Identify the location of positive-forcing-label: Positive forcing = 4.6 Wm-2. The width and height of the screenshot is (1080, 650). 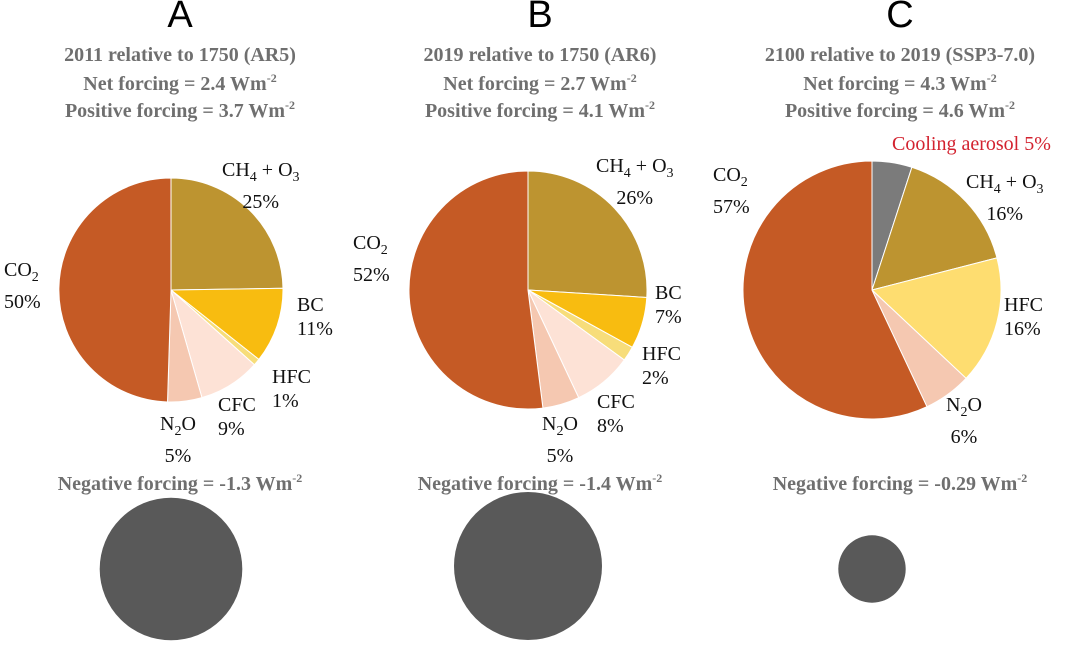
(900, 110).